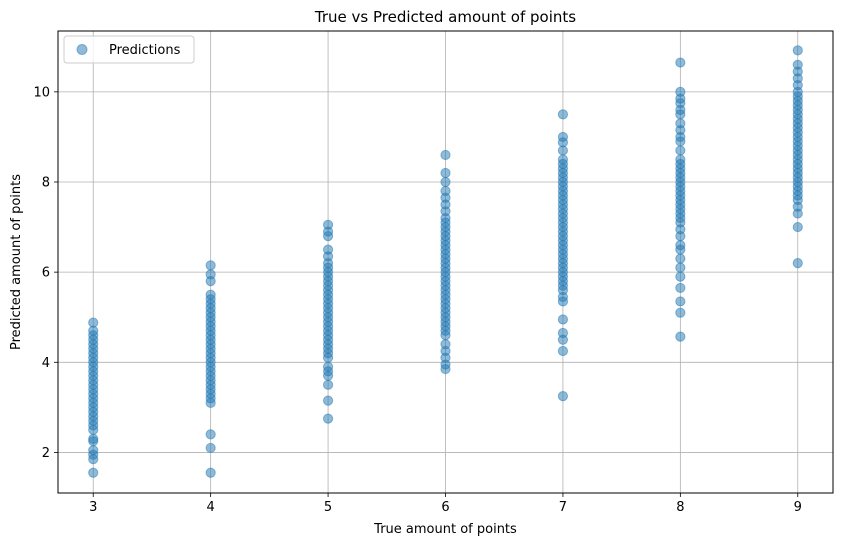  What do you see at coordinates (82, 49) in the screenshot?
I see `legend-marker` at bounding box center [82, 49].